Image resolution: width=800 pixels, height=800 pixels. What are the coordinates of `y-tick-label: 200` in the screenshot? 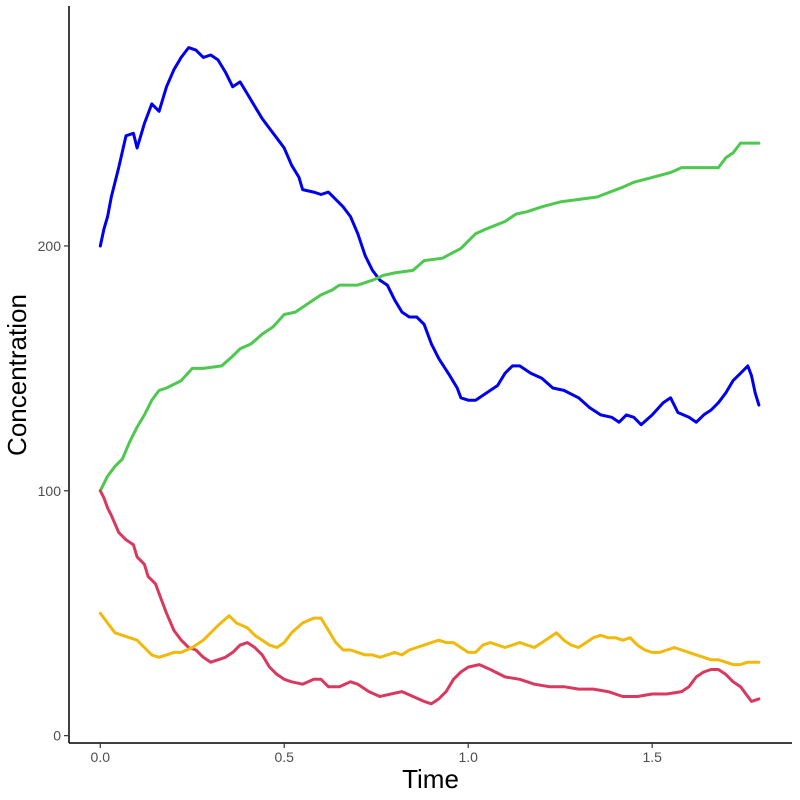 It's located at (50, 246).